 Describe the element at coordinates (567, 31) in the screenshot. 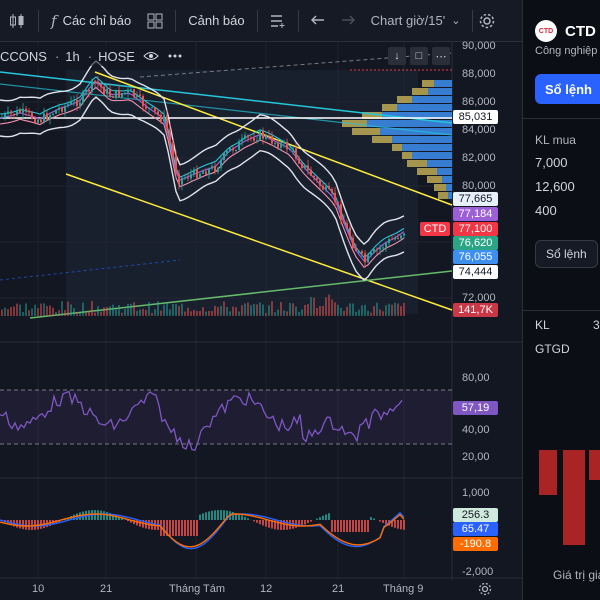

I see `panel-title: CTD CTD (` at that location.